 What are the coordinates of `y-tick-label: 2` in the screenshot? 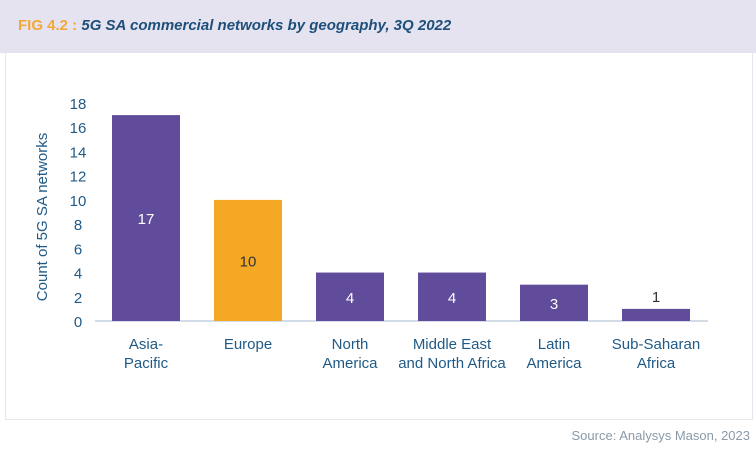 It's located at (78, 298).